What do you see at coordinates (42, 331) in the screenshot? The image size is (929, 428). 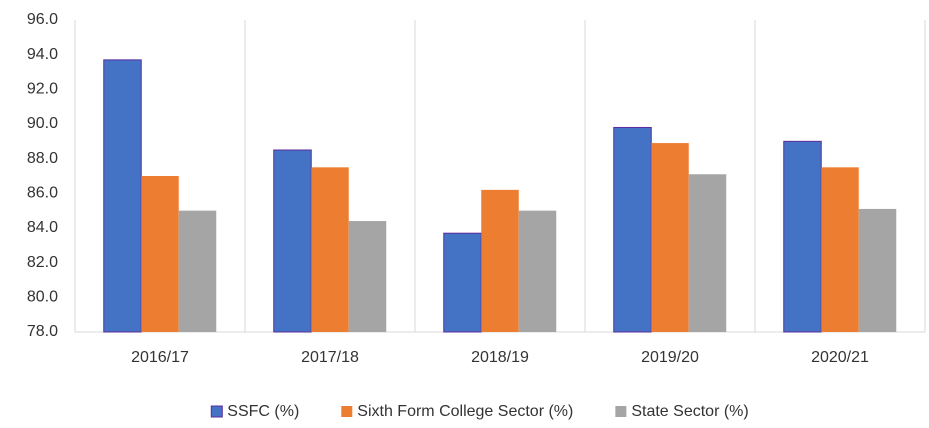 I see `y-tick-label: 78.0` at bounding box center [42, 331].